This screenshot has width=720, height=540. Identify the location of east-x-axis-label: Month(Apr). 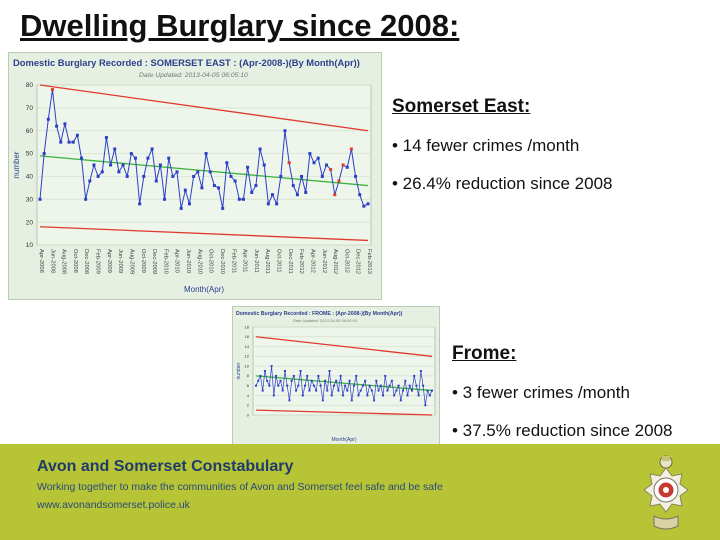
(204, 289).